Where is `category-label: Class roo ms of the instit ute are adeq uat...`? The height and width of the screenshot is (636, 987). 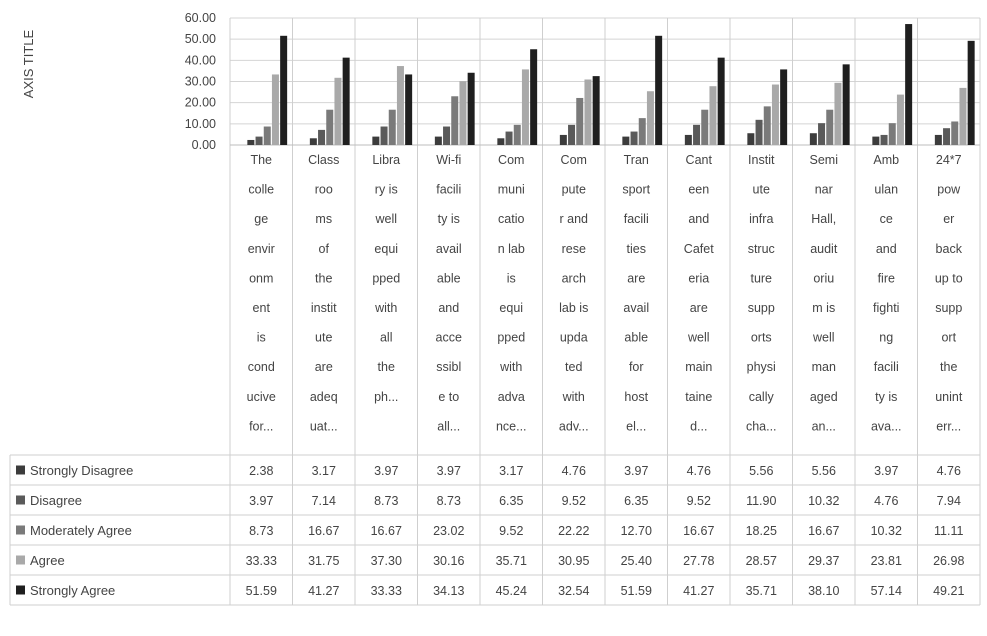 category-label: Class roo ms of the instit ute are adeq uat... is located at coordinates (323, 293).